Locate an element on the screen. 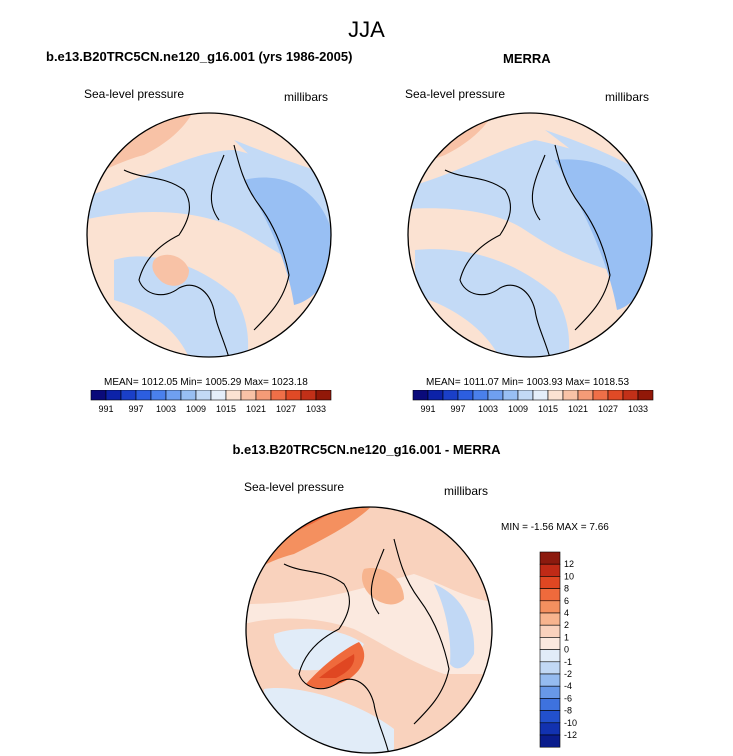 This screenshot has width=733, height=756. panel-1-colorbar: 991 997 1003 1009 1015 1021 1027 1033 is located at coordinates (211, 402).